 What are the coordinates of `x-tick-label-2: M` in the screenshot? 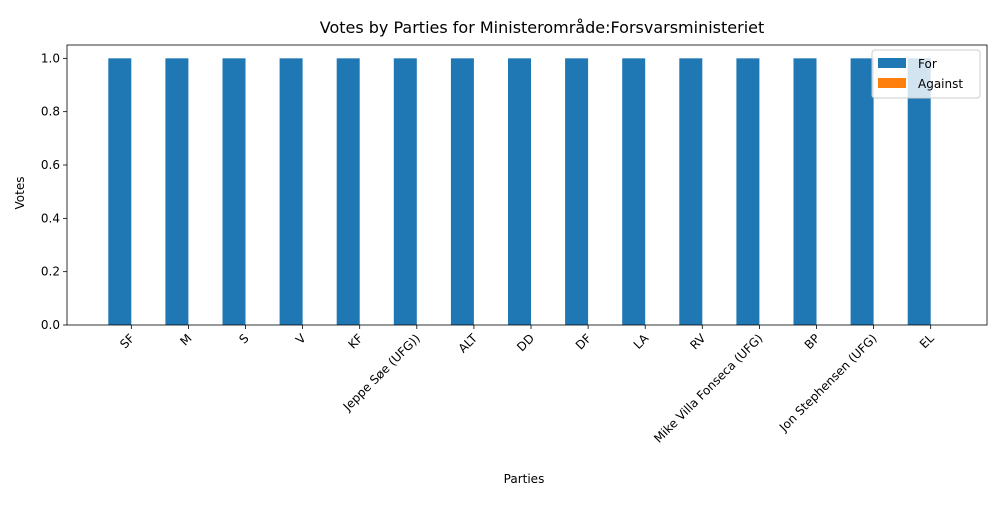 It's located at (185, 339).